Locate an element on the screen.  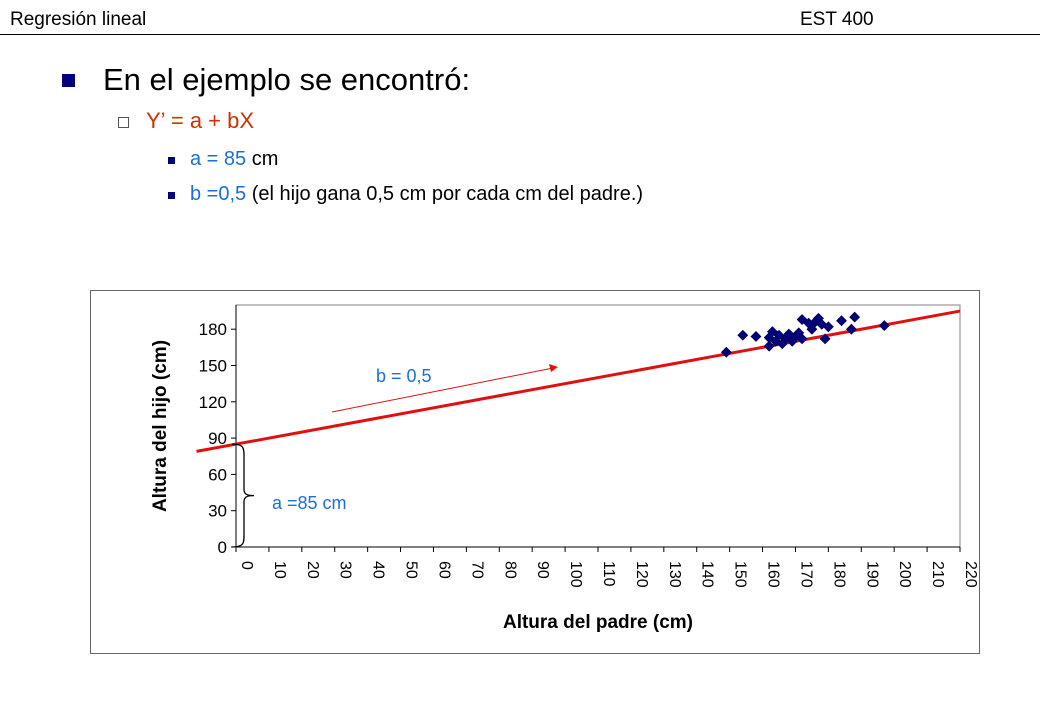
x-tick-label: 170 is located at coordinates (805, 574).